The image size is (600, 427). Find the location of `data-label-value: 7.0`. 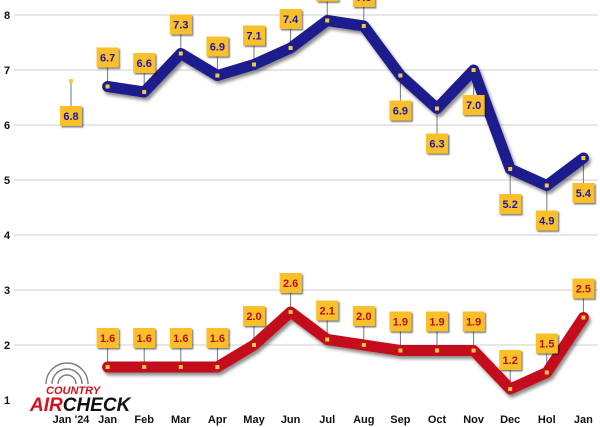

data-label-value: 7.0 is located at coordinates (473, 106).